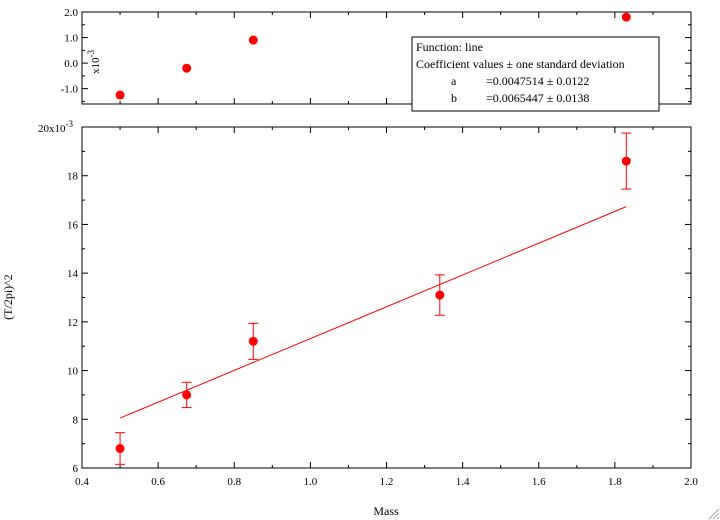  What do you see at coordinates (73, 225) in the screenshot?
I see `y-tick-label: 16` at bounding box center [73, 225].